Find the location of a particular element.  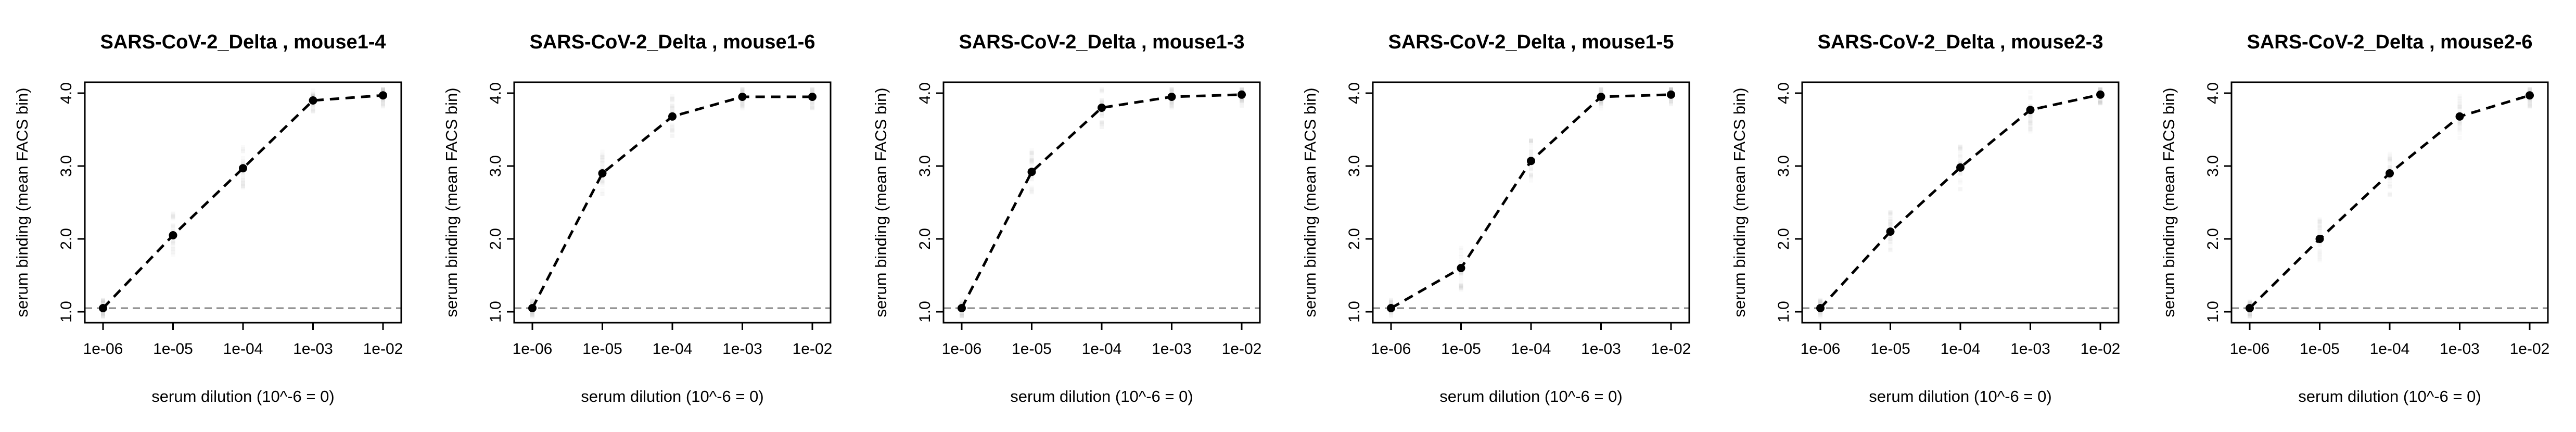

x-tick-label: 1e-05 is located at coordinates (1890, 349).